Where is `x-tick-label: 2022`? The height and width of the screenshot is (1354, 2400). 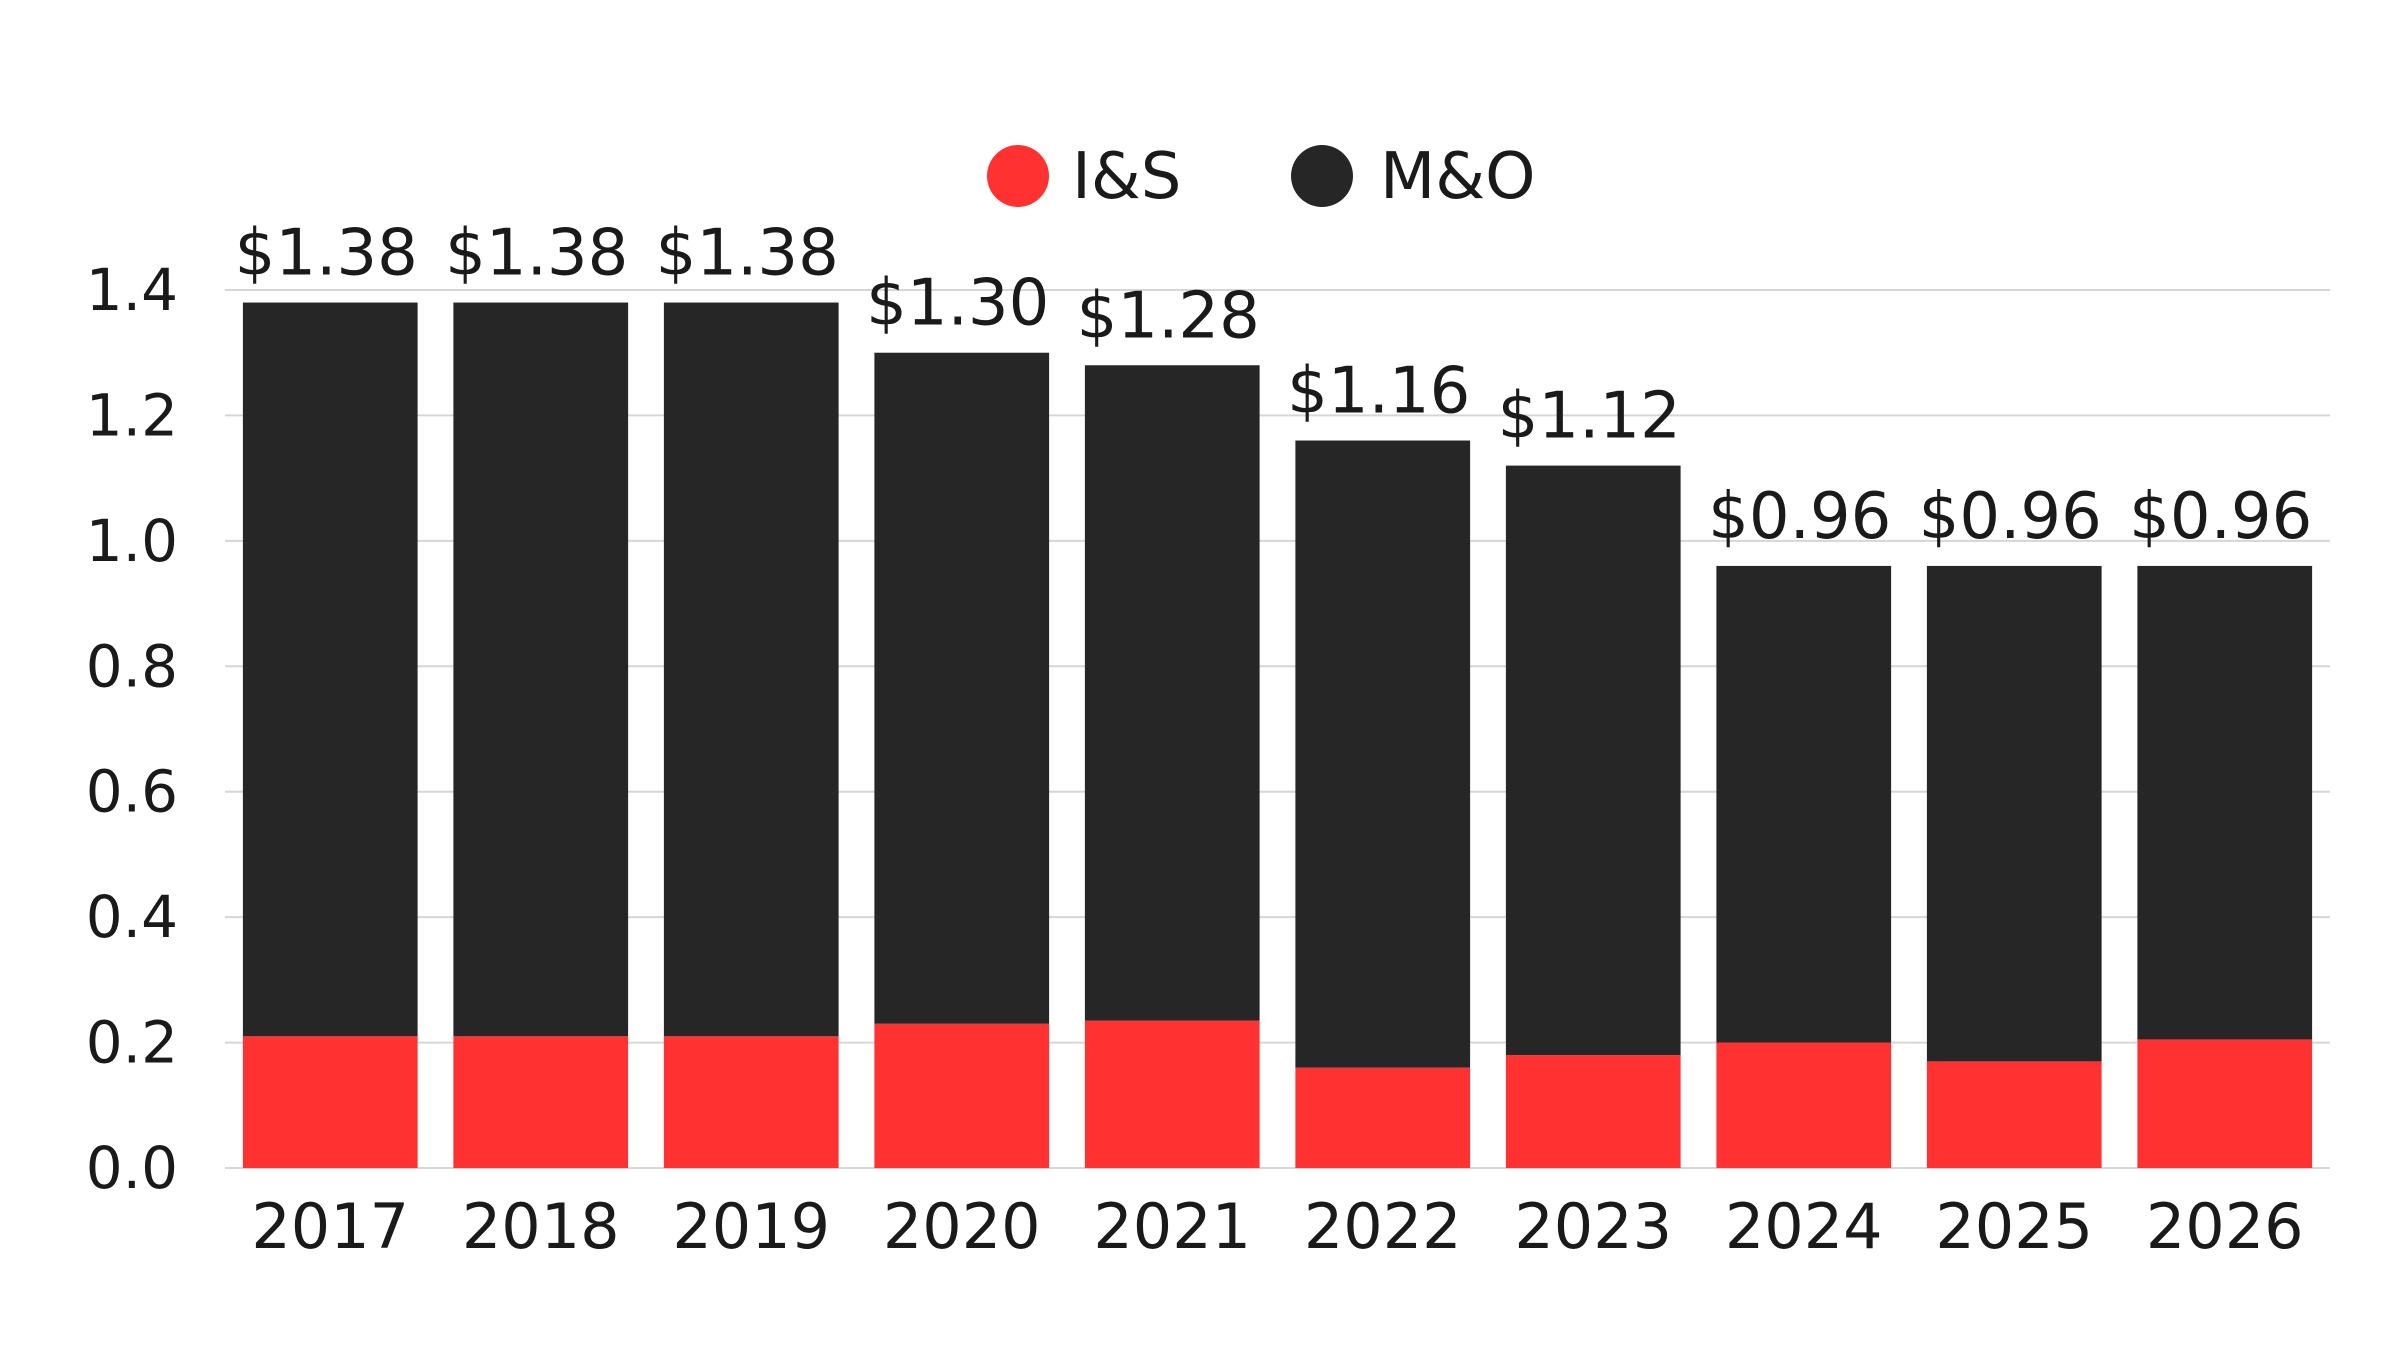
x-tick-label: 2022 is located at coordinates (1383, 1226).